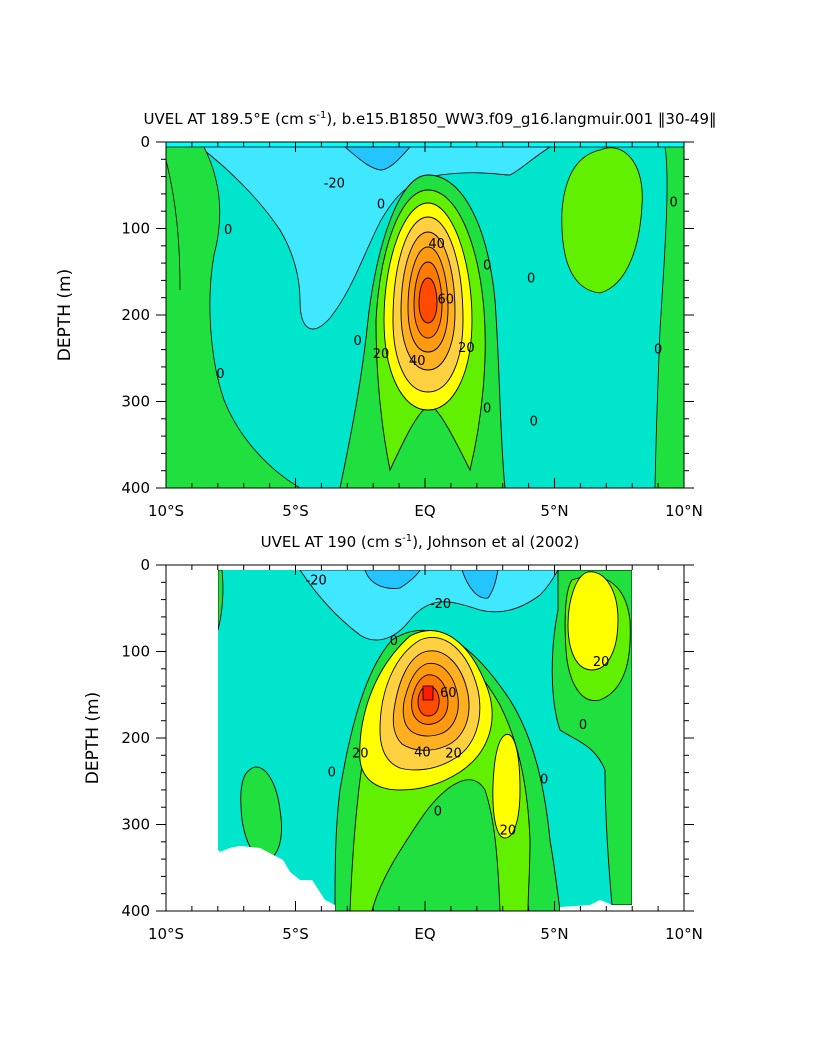  Describe the element at coordinates (65, 315) in the screenshot. I see `panel-model-ylabel: DEPTH (m)` at that location.